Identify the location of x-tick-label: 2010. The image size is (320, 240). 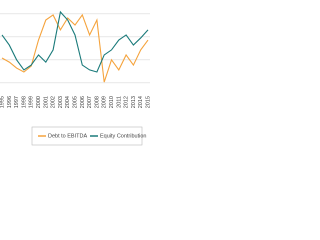
(112, 102).